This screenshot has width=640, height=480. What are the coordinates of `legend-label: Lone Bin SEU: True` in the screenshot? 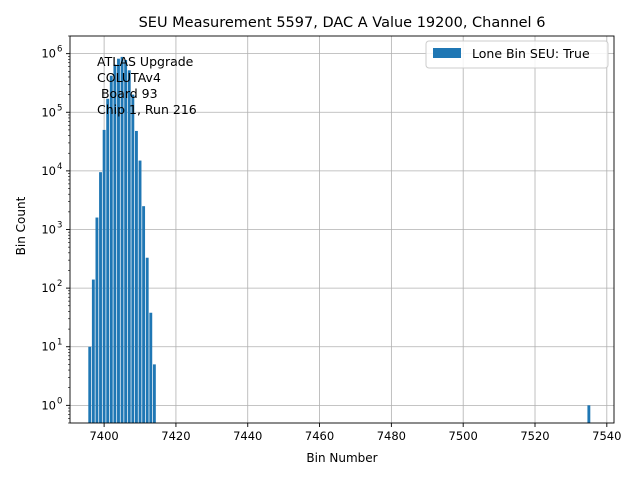 It's located at (531, 53).